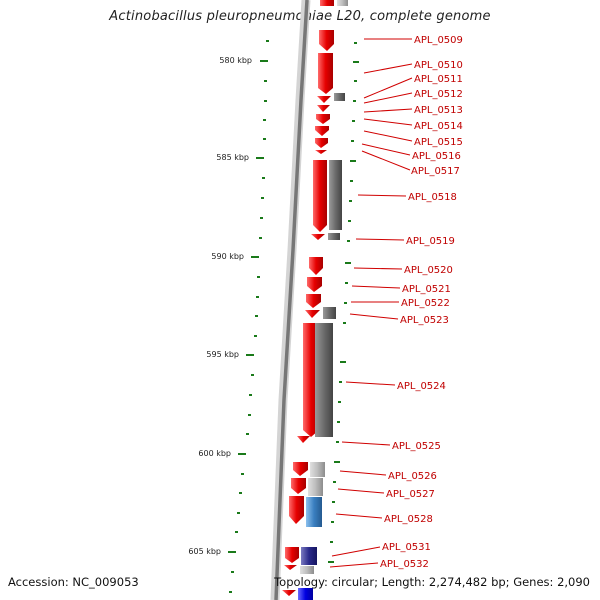 The width and height of the screenshot is (600, 600). Describe the element at coordinates (406, 547) in the screenshot. I see `gene-label: APL_0531` at that location.